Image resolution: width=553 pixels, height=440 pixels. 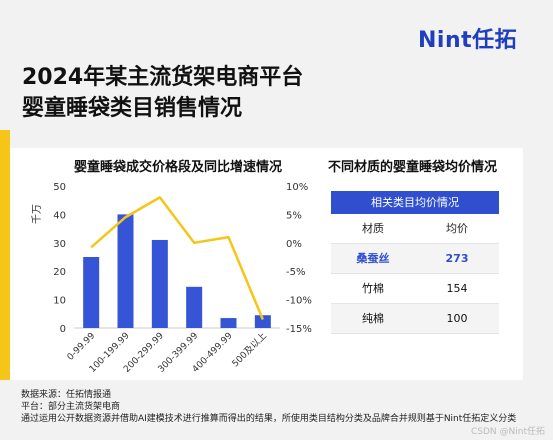 I want to click on brand-logo: Nint任拓, so click(x=468, y=40).